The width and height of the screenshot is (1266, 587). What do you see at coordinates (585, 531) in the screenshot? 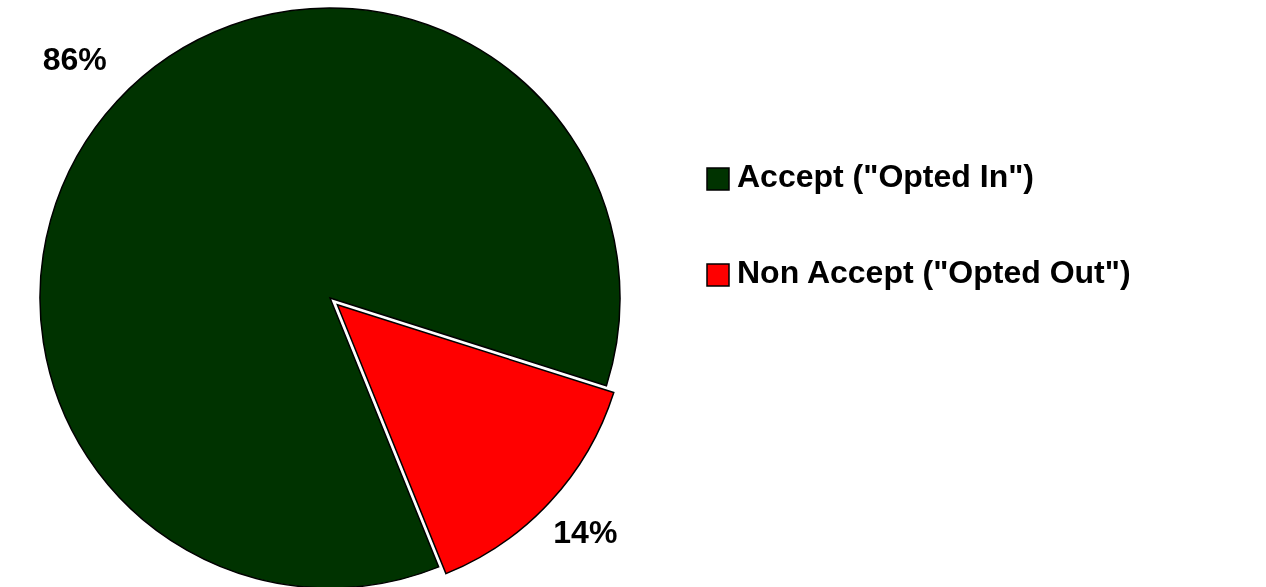
I see `data-label: 14%` at bounding box center [585, 531].